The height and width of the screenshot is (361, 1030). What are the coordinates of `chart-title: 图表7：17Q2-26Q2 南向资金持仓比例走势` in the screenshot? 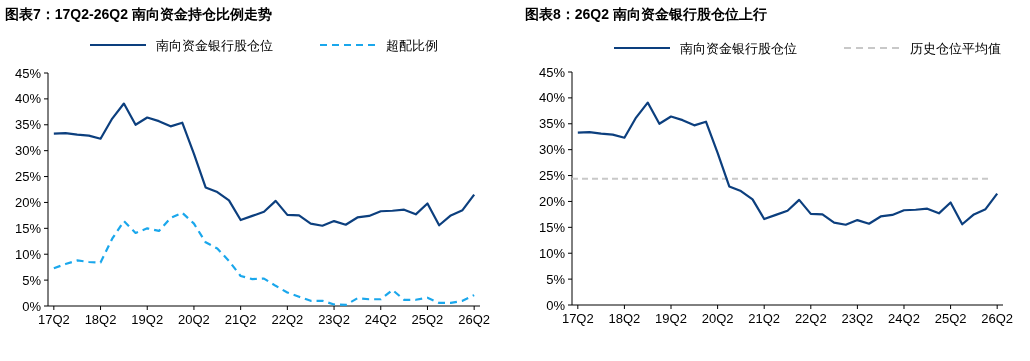 It's located at (138, 14).